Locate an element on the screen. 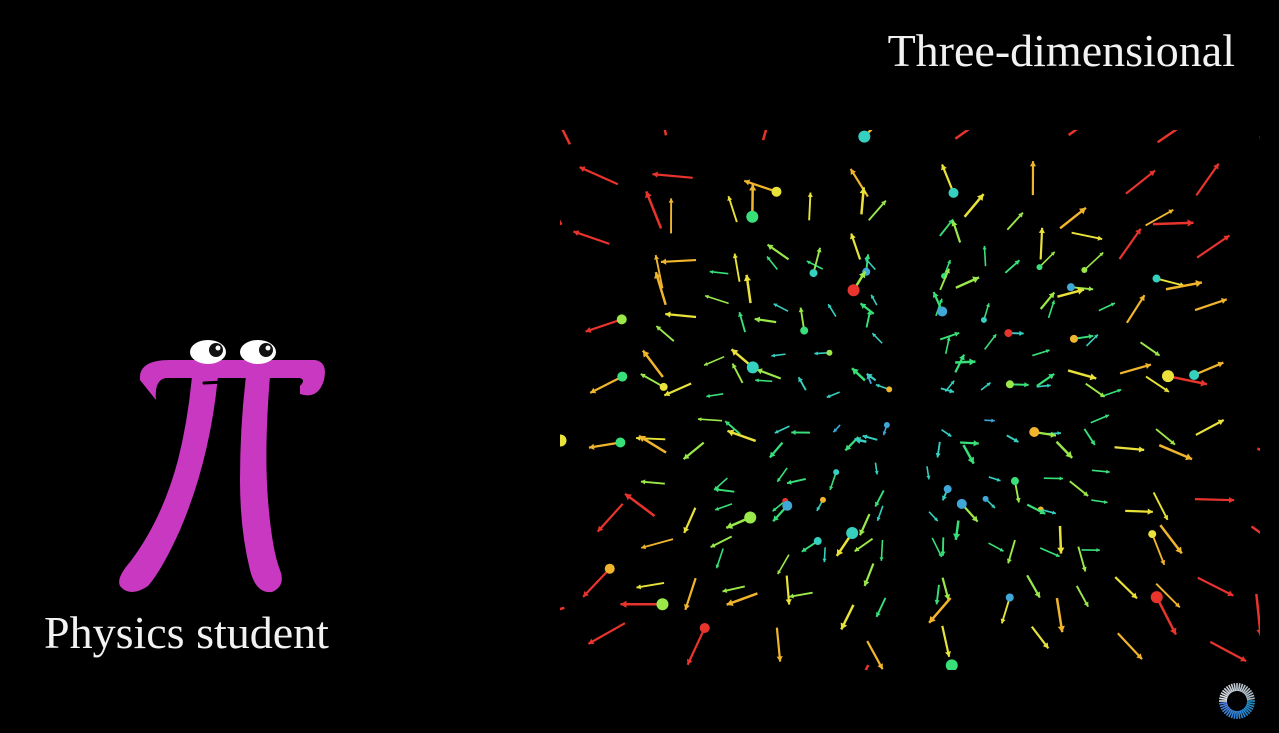 Image resolution: width=1279 pixels, height=733 pixels. 3b1b-logo-icon is located at coordinates (1237, 701).